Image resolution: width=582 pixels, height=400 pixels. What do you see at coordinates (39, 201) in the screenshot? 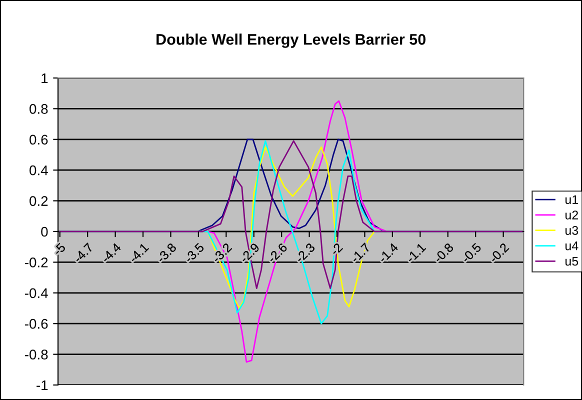
I see `y-tick-label: 0.2` at bounding box center [39, 201].